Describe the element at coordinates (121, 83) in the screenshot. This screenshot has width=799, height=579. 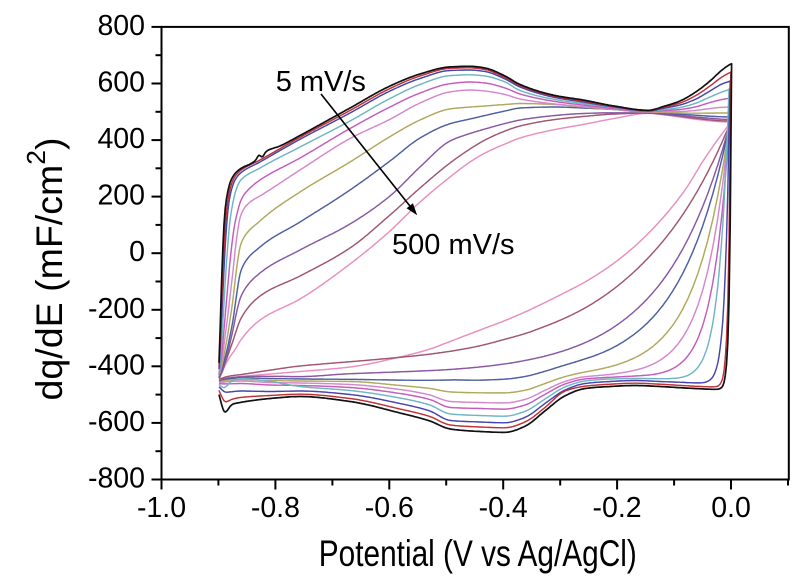
I see `svg-text: 600` at that location.